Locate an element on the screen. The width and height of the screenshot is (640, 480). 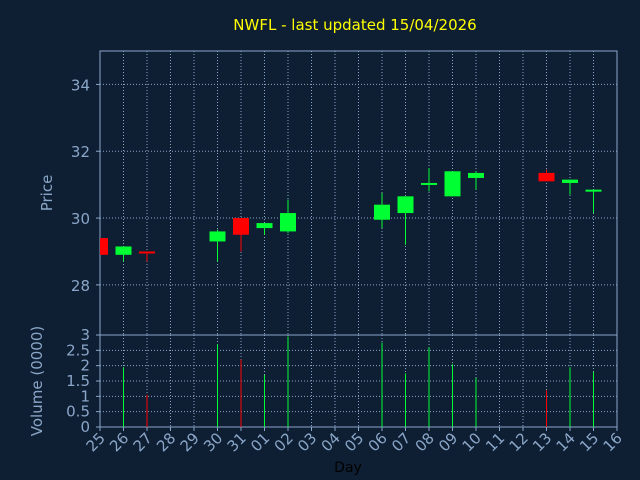
x-tick-label: 28 is located at coordinates (166, 442).